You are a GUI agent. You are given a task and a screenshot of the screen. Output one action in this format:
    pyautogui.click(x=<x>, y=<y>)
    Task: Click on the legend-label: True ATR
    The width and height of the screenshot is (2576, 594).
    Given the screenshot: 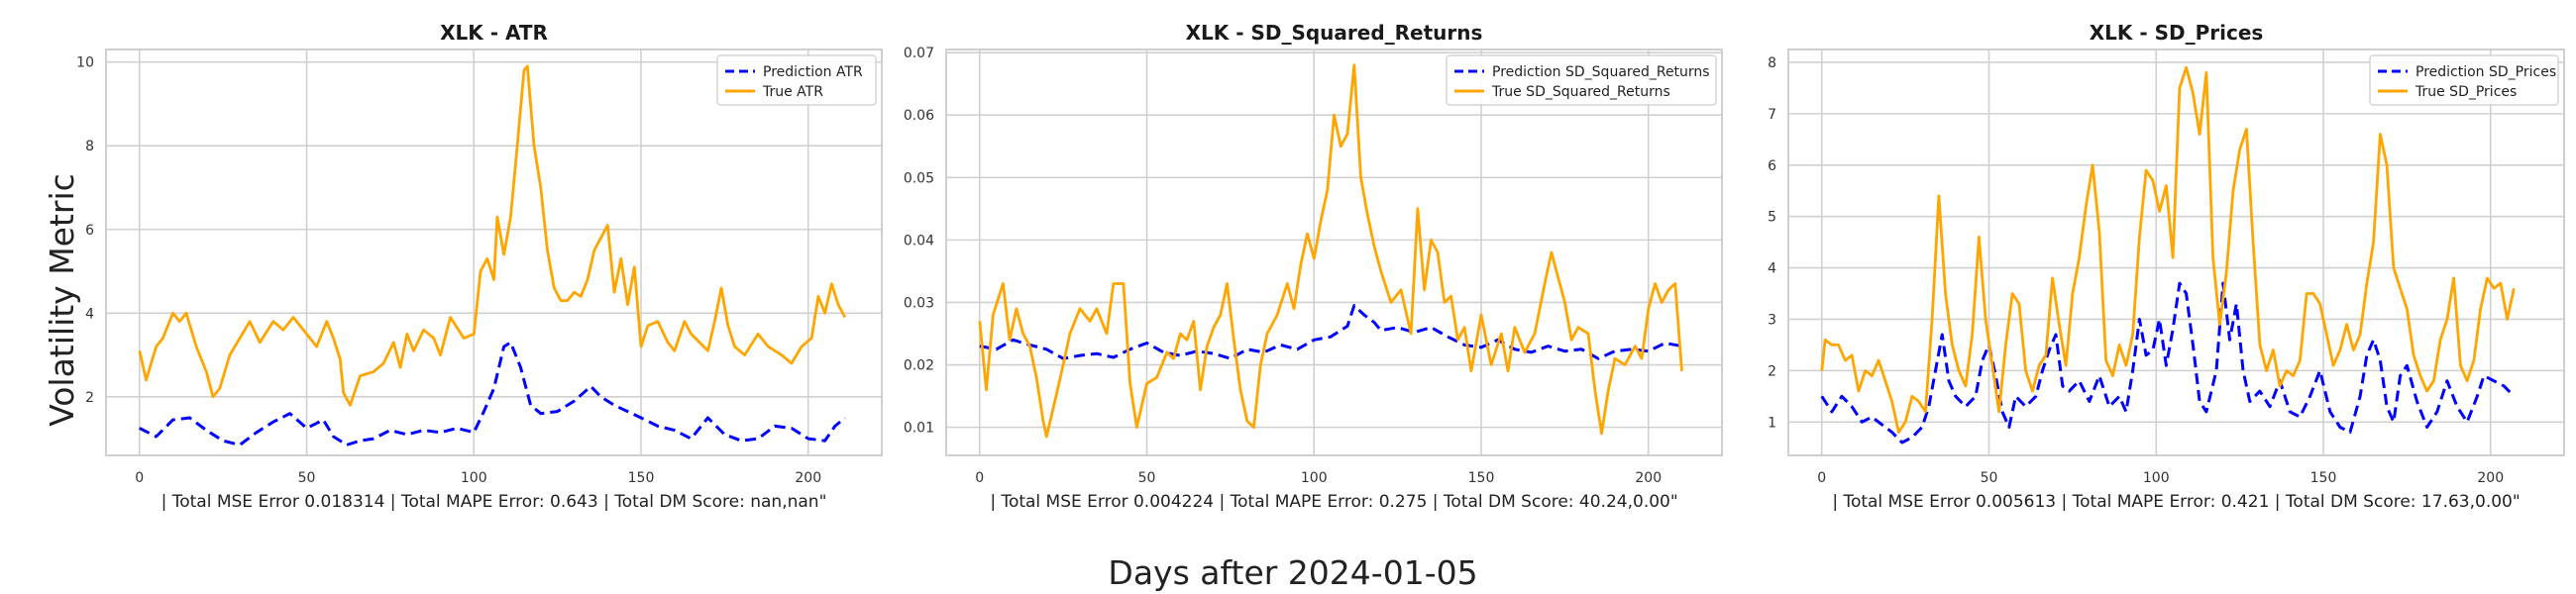 What is the action you would take?
    pyautogui.click(x=792, y=92)
    